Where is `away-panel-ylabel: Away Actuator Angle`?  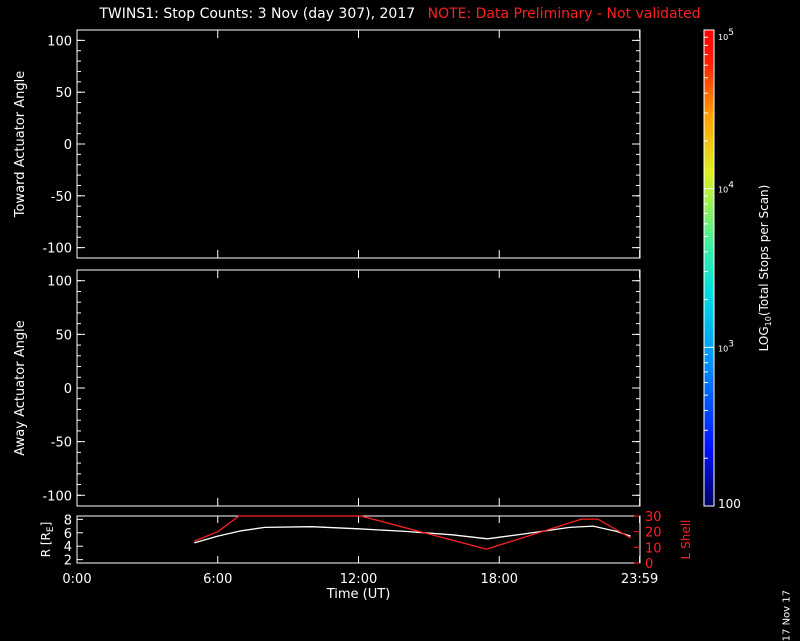
away-panel-ylabel: Away Actuator Angle is located at coordinates (20, 387).